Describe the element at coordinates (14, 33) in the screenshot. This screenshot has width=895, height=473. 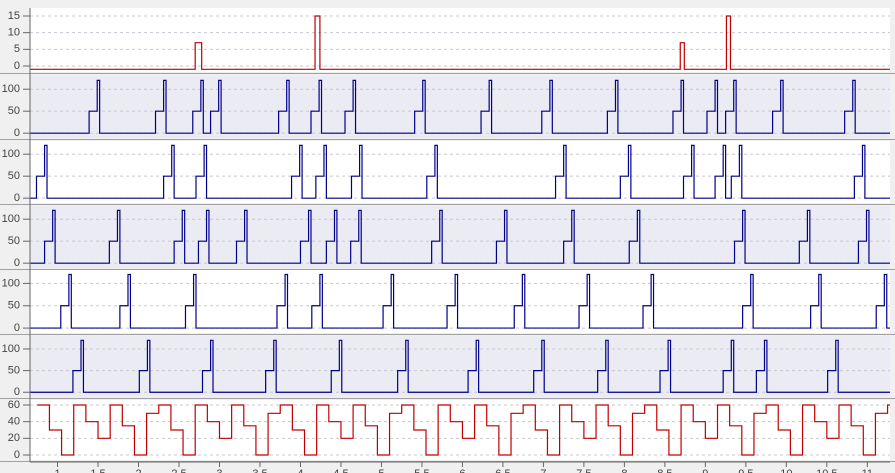
I see `y-tick-label: 10` at that location.